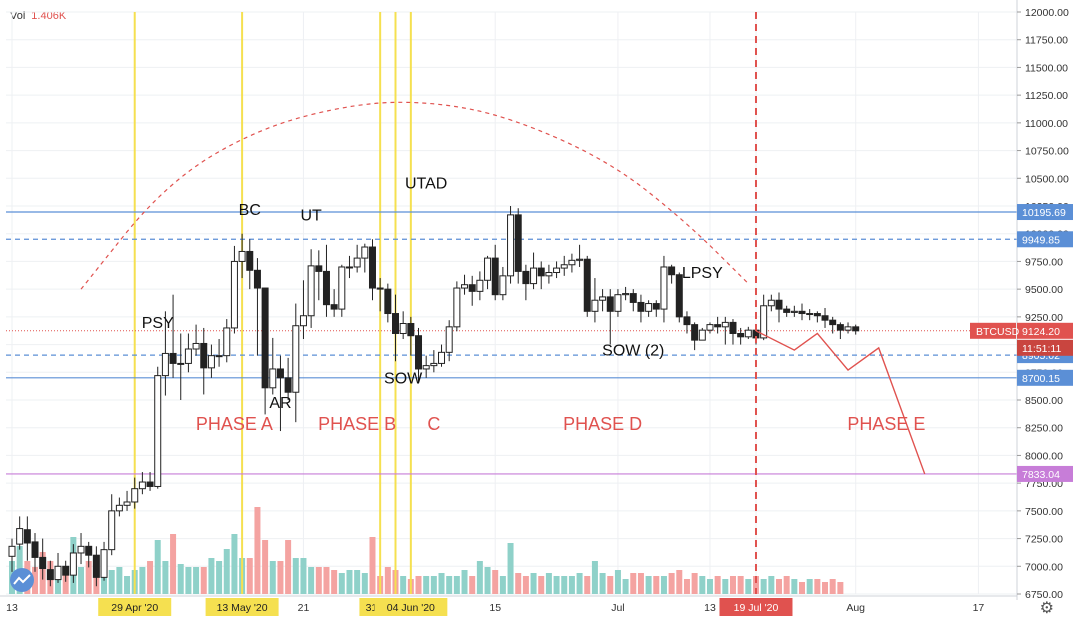 The height and width of the screenshot is (624, 1080). Describe the element at coordinates (242, 607) in the screenshot. I see `time-axis-highlight` at that location.